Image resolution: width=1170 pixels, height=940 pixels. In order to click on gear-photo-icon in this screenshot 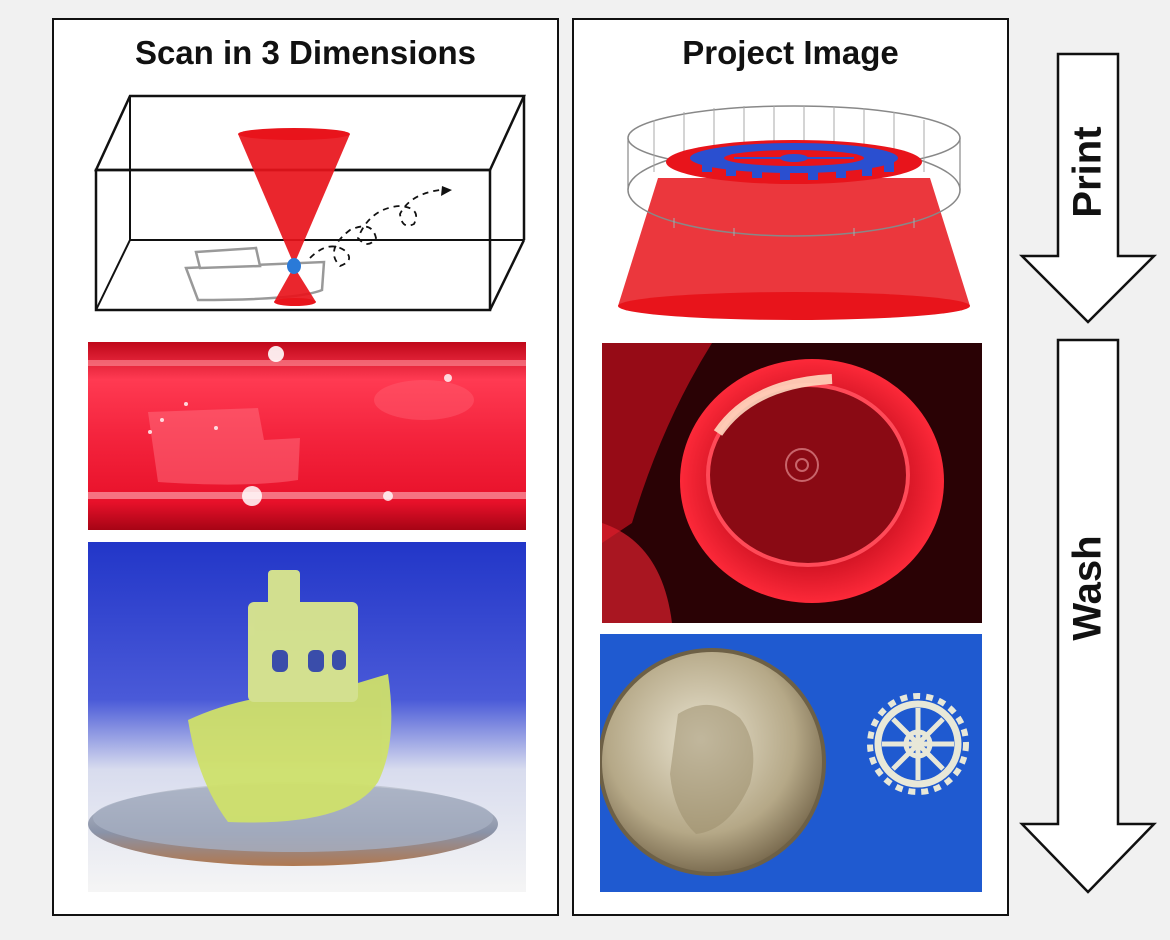, I will do `click(802, 465)`.